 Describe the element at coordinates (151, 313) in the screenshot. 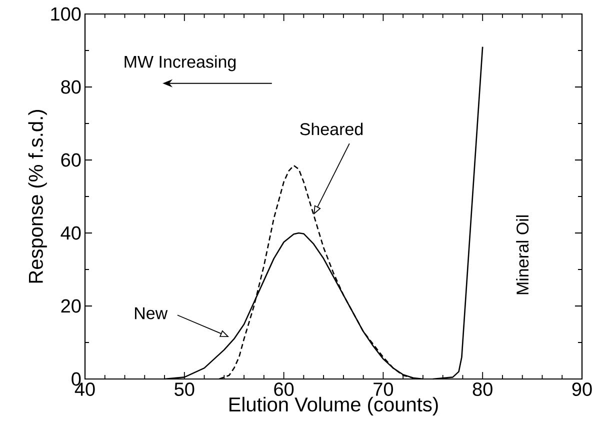

I see `annotation: New` at that location.